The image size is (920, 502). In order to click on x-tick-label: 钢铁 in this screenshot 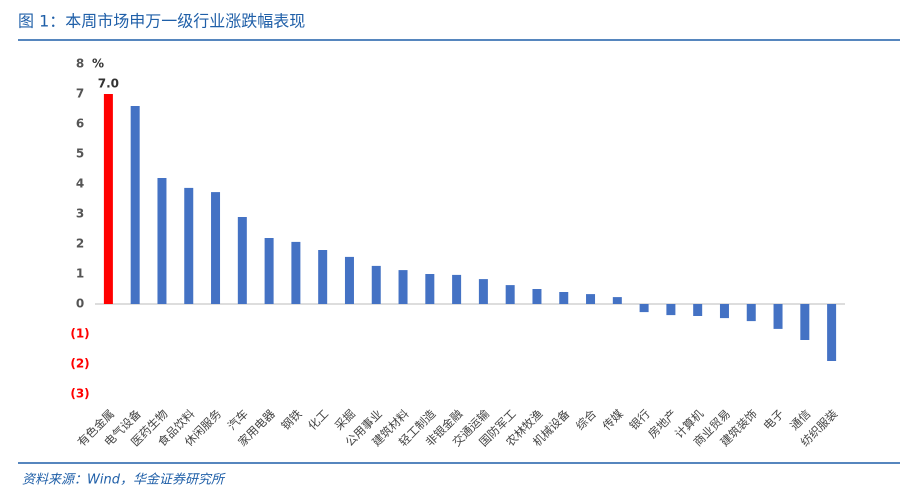, I will do `click(291, 419)`.